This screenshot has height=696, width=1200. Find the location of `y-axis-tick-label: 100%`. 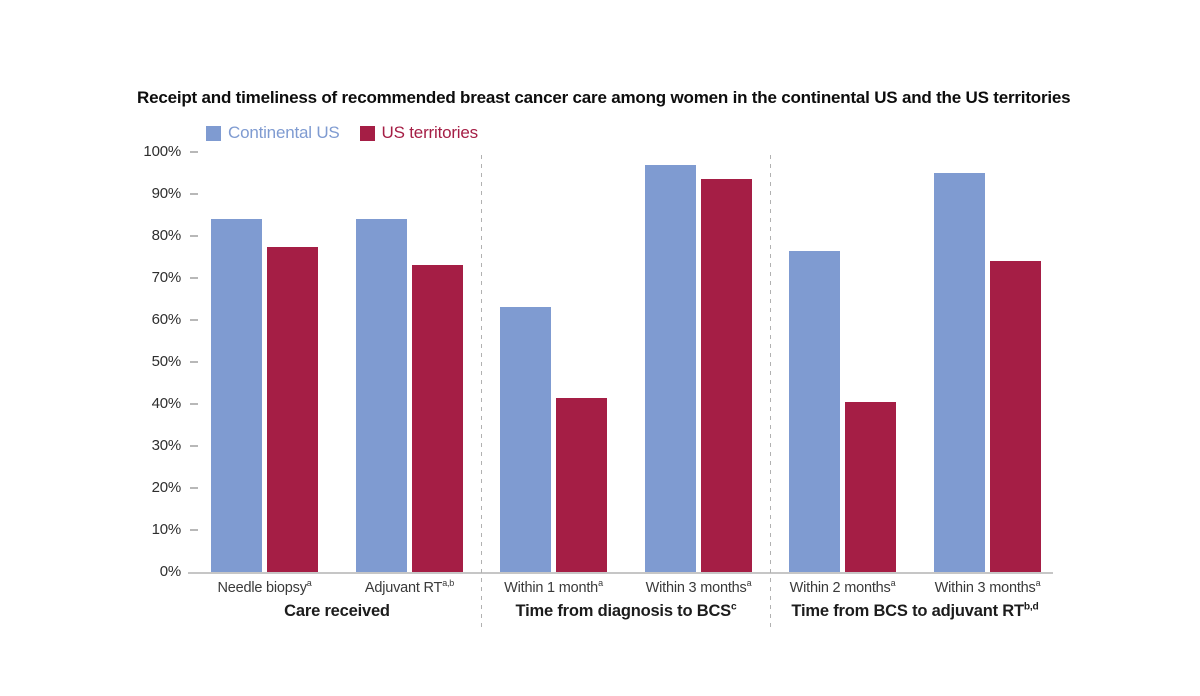

y-axis-tick-label: 100% is located at coordinates (162, 151).